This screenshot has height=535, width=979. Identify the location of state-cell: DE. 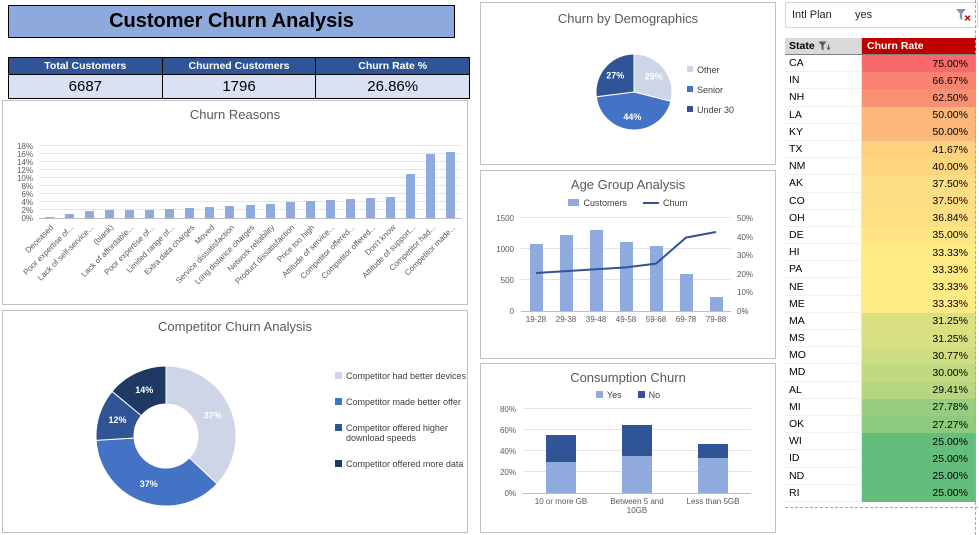
(823, 235).